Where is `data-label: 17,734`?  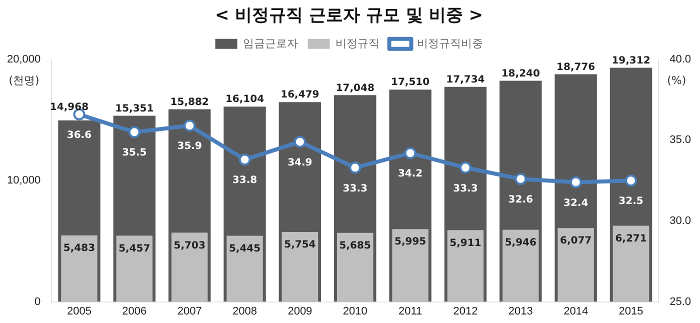
data-label: 17,734 is located at coordinates (465, 80).